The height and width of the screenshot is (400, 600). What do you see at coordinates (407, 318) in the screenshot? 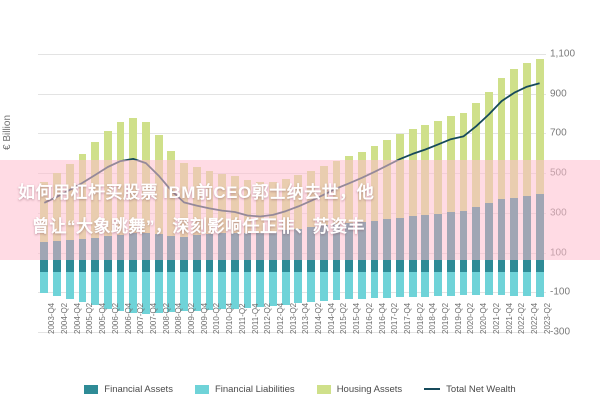
I see `x-tick-label: 2017-Q4` at bounding box center [407, 318].